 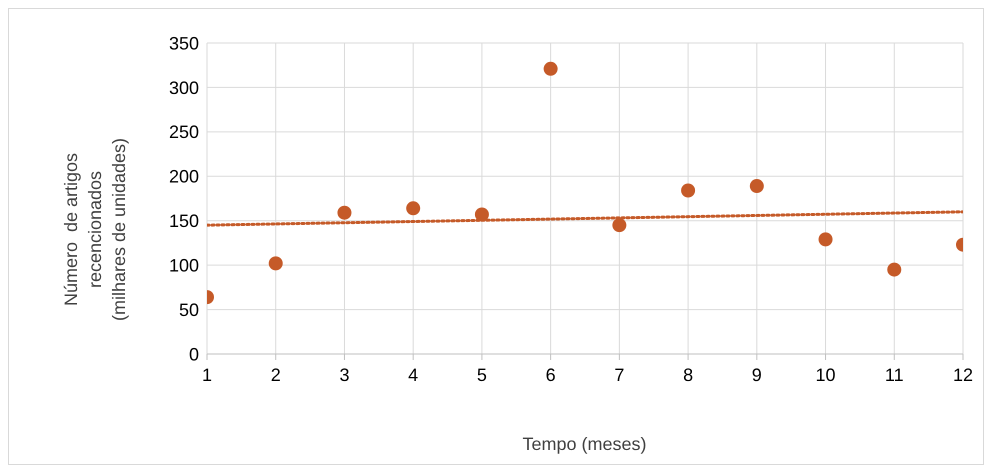 I want to click on x-tick-label: 10, so click(x=826, y=374).